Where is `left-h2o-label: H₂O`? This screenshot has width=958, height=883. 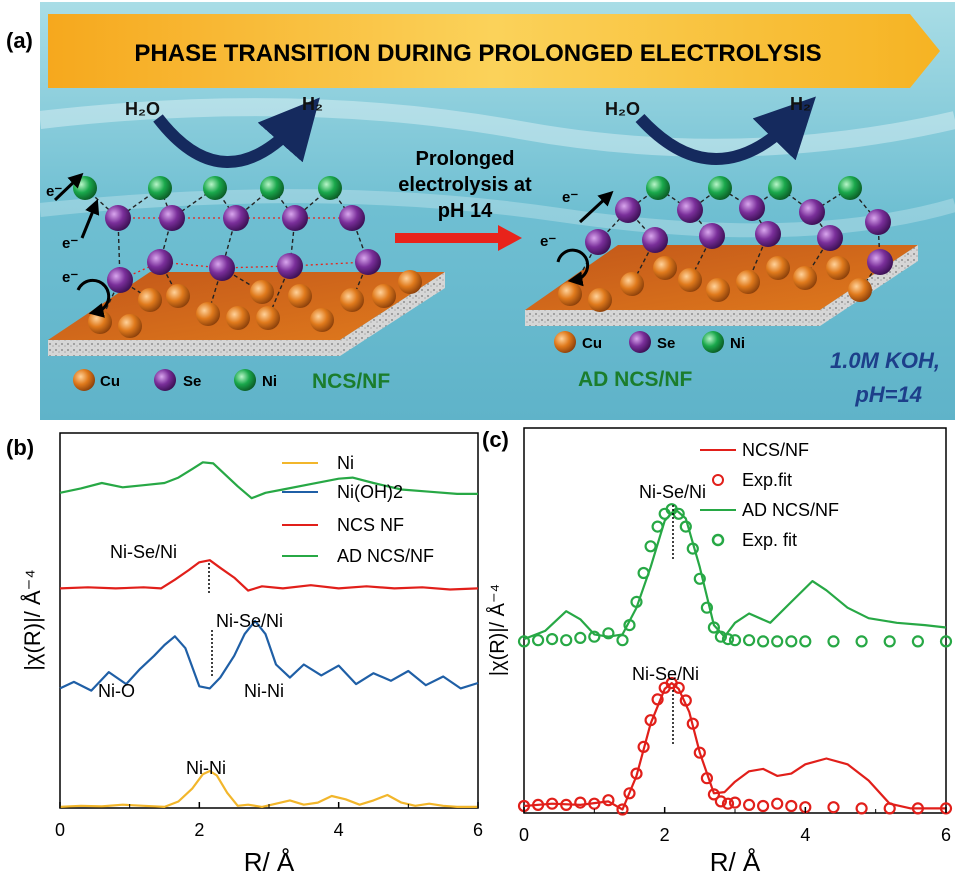
left-h2o-label: H₂O is located at coordinates (142, 109).